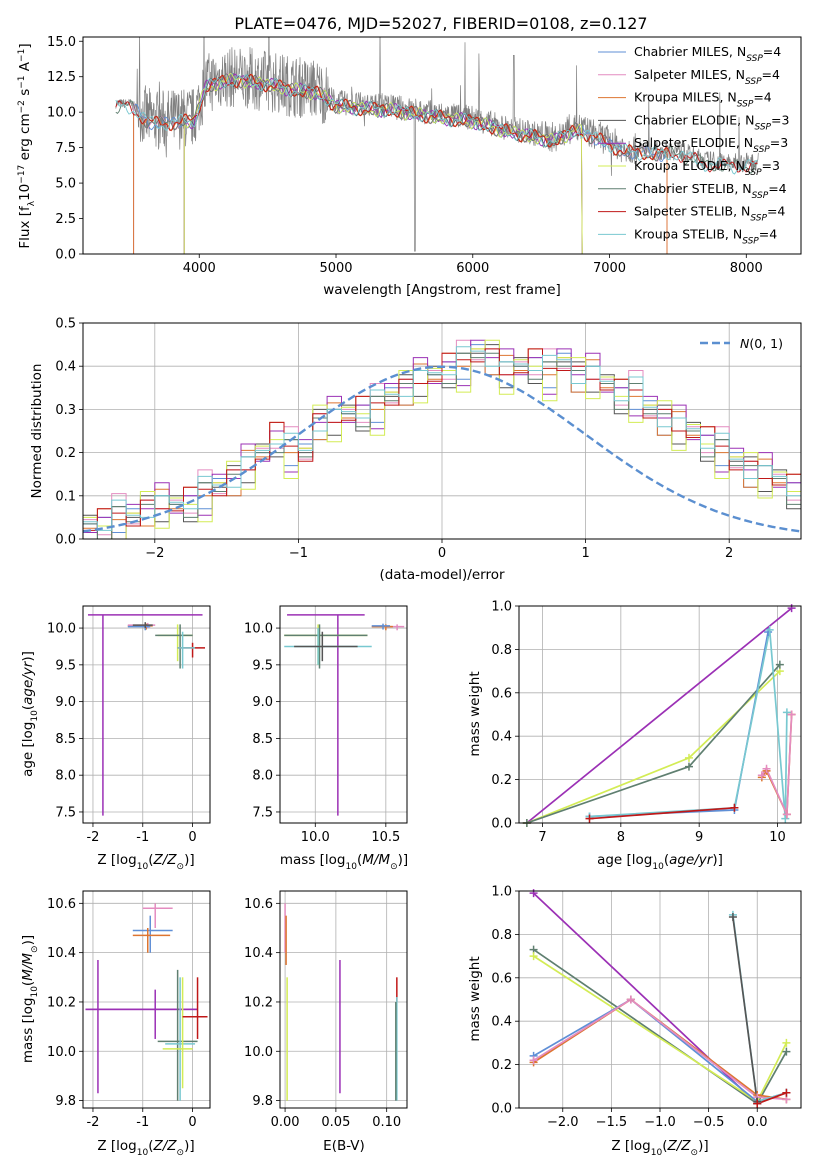  What do you see at coordinates (341, 1002) in the screenshot?
I see `mass-vs-extinction-plot` at bounding box center [341, 1002].